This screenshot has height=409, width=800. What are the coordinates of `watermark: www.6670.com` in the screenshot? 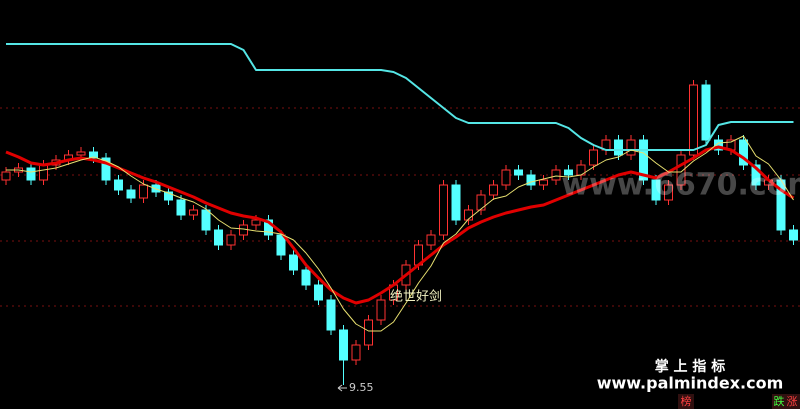 It's located at (680, 185).